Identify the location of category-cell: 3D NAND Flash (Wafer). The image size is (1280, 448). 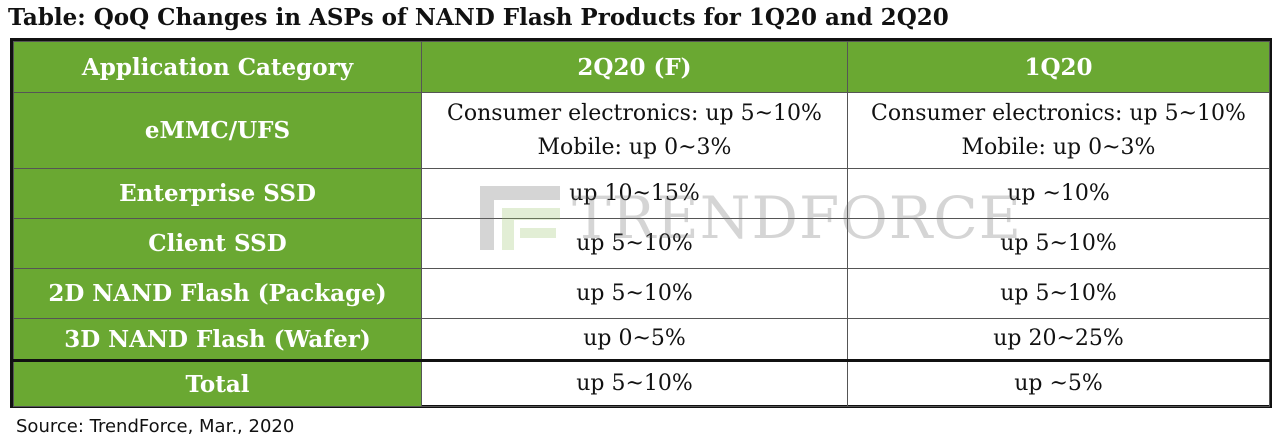
(217, 339).